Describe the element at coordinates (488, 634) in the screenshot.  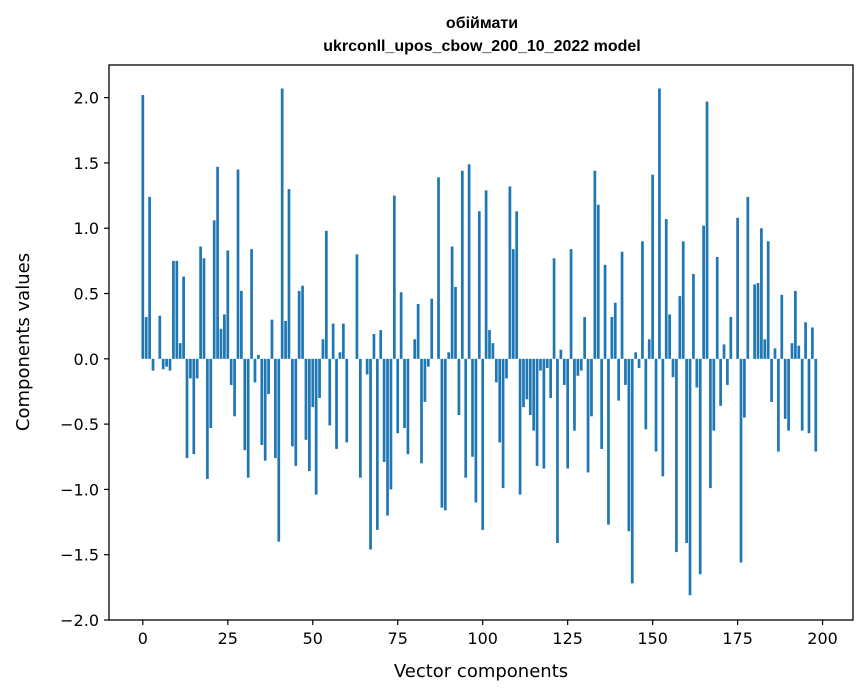
I see `x-axis-ticks: 0 25 50 75 100 125 150 175 200` at that location.